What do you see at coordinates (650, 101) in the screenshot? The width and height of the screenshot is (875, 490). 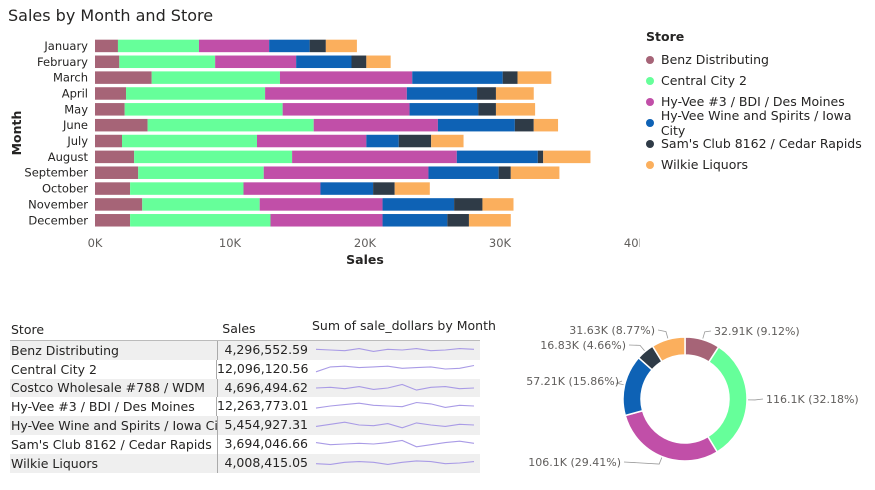 I see `legend-swatch` at bounding box center [650, 101].